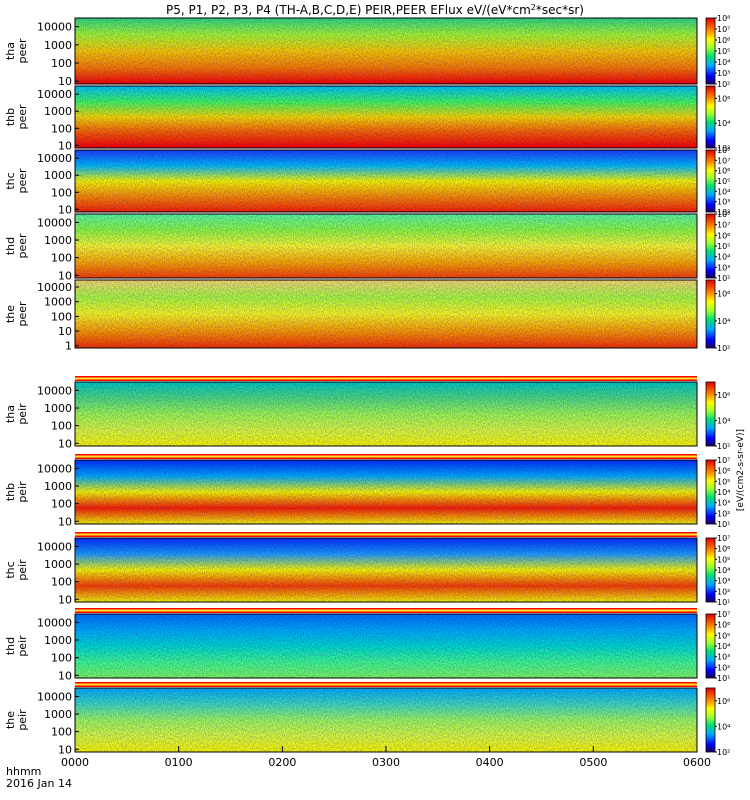 Image resolution: width=750 pixels, height=800 pixels. Describe the element at coordinates (65, 599) in the screenshot. I see `ytick-label-7-0: 10` at that location.